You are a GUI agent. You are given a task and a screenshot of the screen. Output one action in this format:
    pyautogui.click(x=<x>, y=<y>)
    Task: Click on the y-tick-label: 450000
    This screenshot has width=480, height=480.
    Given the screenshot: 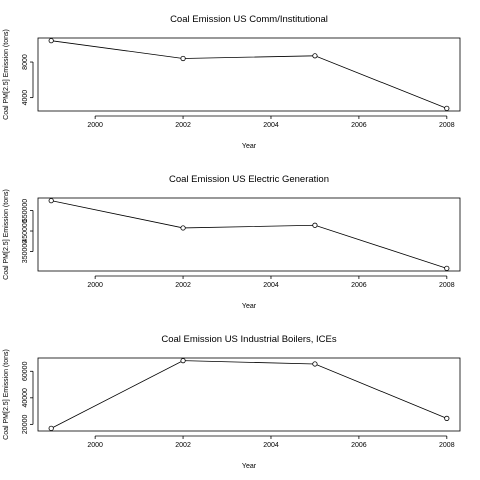 What is the action you would take?
    pyautogui.click(x=25, y=230)
    